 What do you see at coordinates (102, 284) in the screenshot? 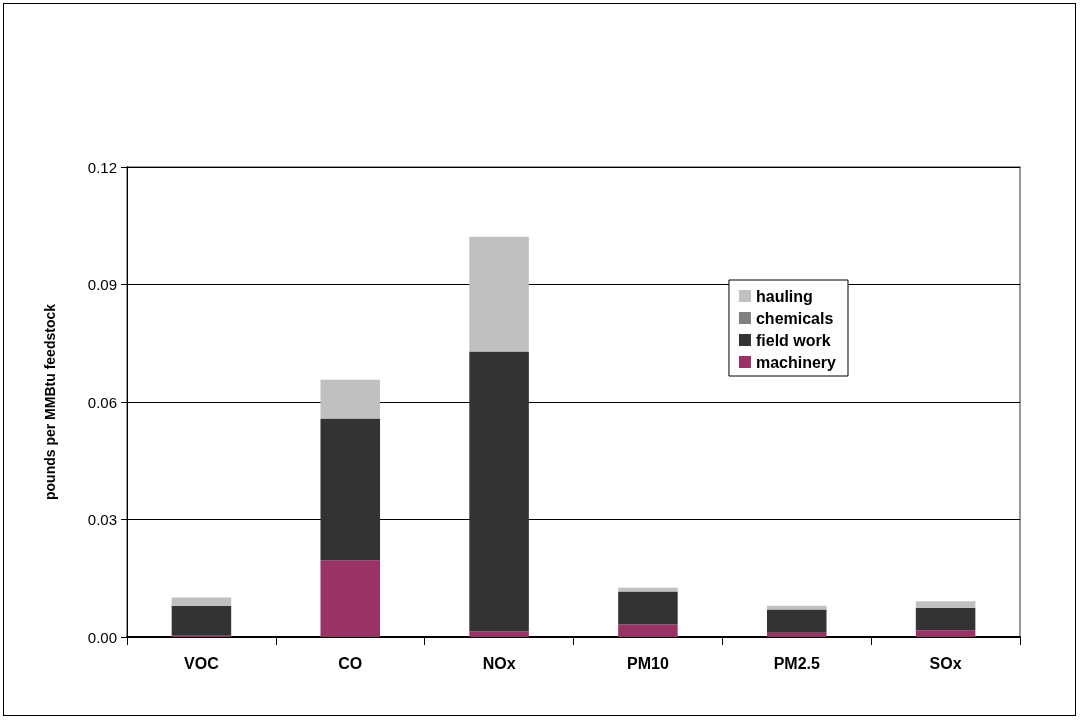
I see `y-tick-label: 0.09` at bounding box center [102, 284].